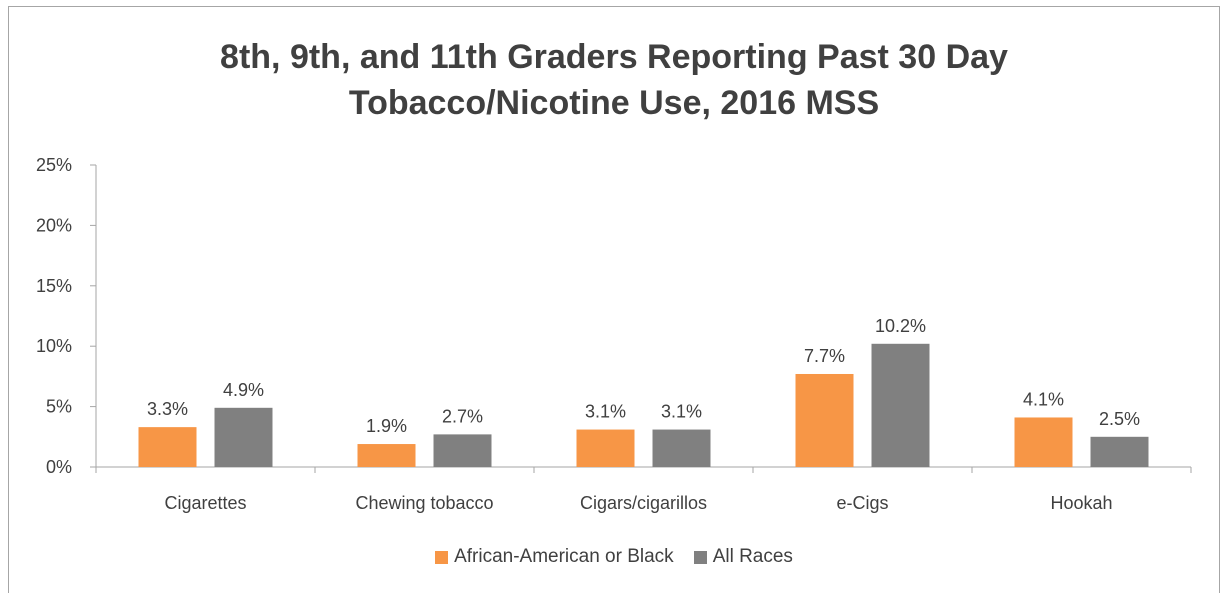  What do you see at coordinates (700, 557) in the screenshot?
I see `legend-swatch-all-races` at bounding box center [700, 557].